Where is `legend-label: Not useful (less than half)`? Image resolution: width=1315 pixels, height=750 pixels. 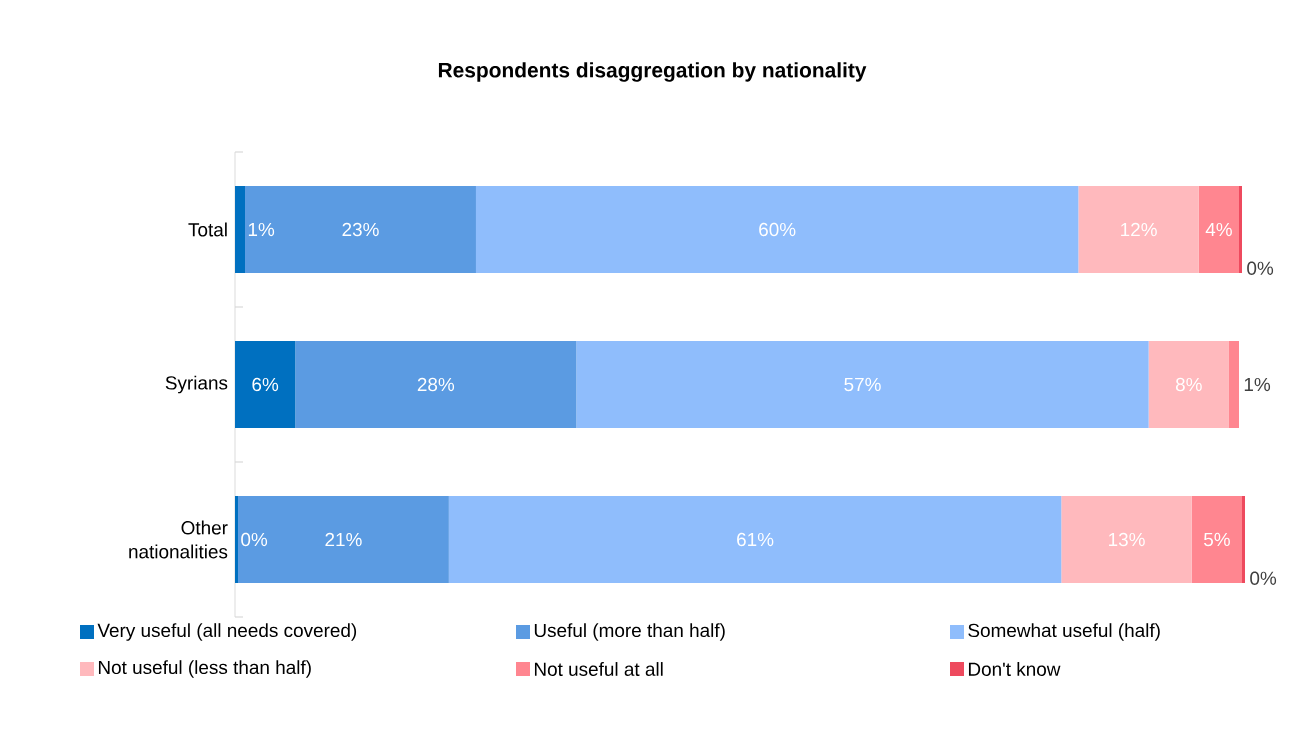 legend-label: Not useful (less than half) is located at coordinates (204, 669).